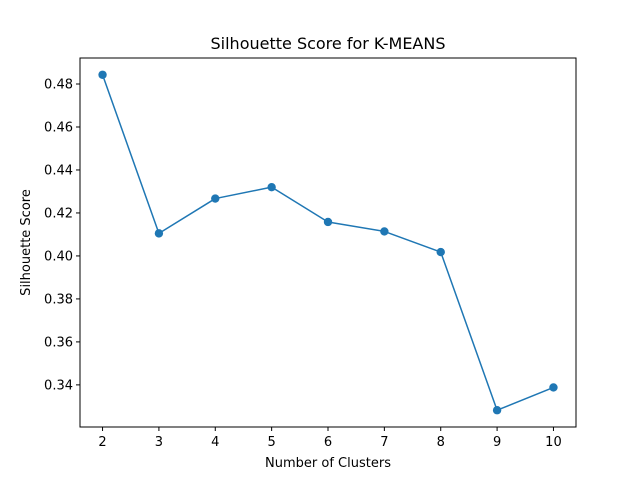 This screenshot has height=480, width=640. I want to click on y-axis-label: Silhouette Score, so click(26, 242).